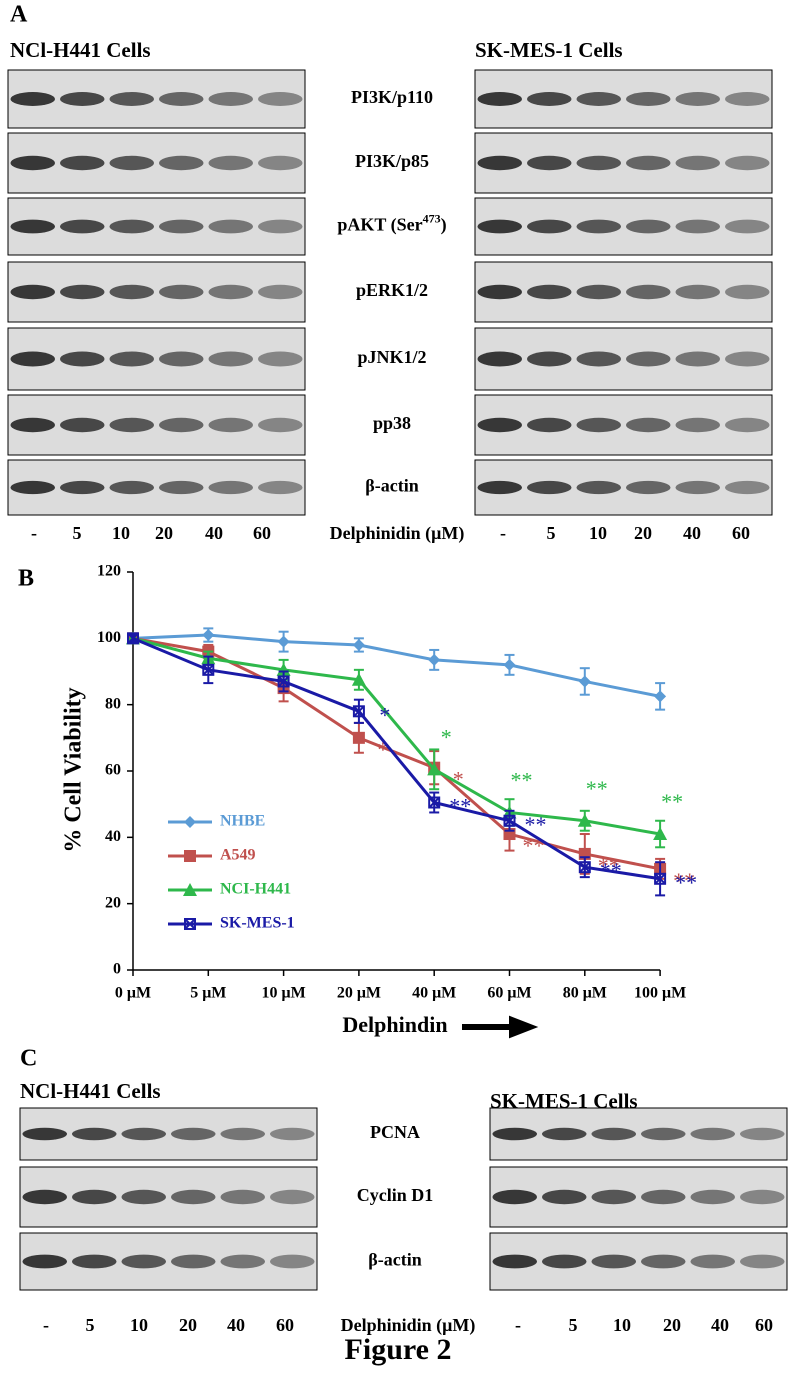  Describe the element at coordinates (692, 533) in the screenshot. I see `lane-label: 40` at that location.